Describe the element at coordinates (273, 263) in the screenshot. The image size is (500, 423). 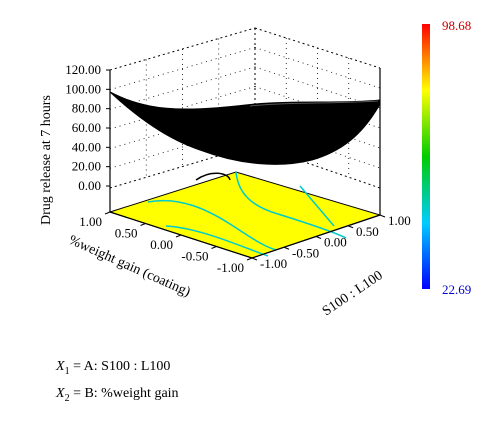
I see `x-tick-label: -1.00` at that location.